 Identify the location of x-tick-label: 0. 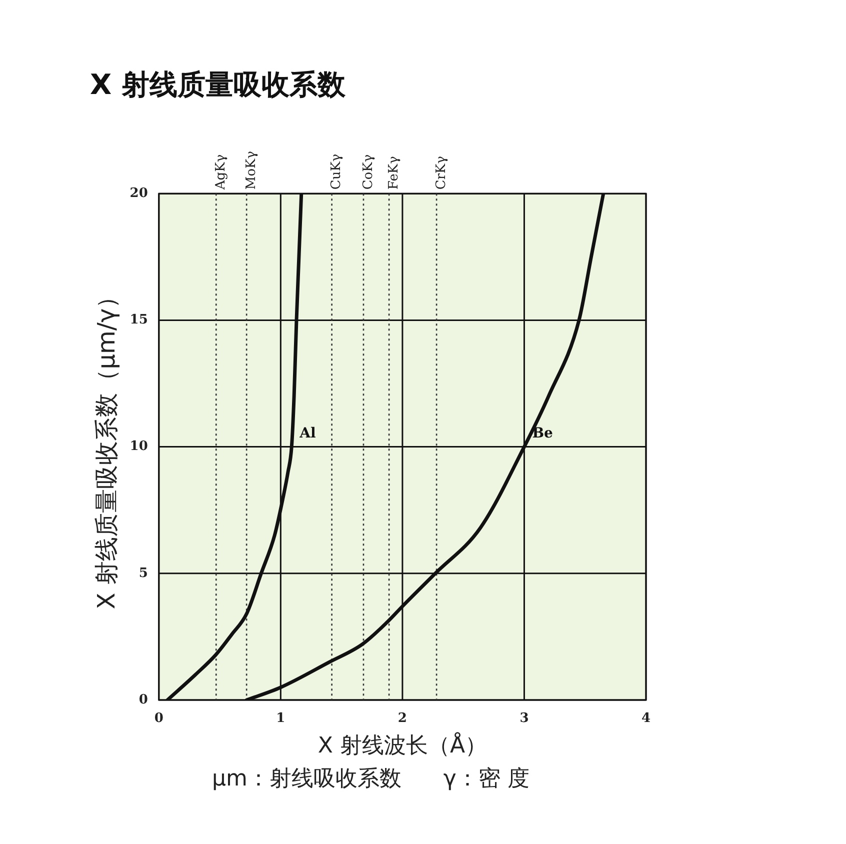
(159, 718).